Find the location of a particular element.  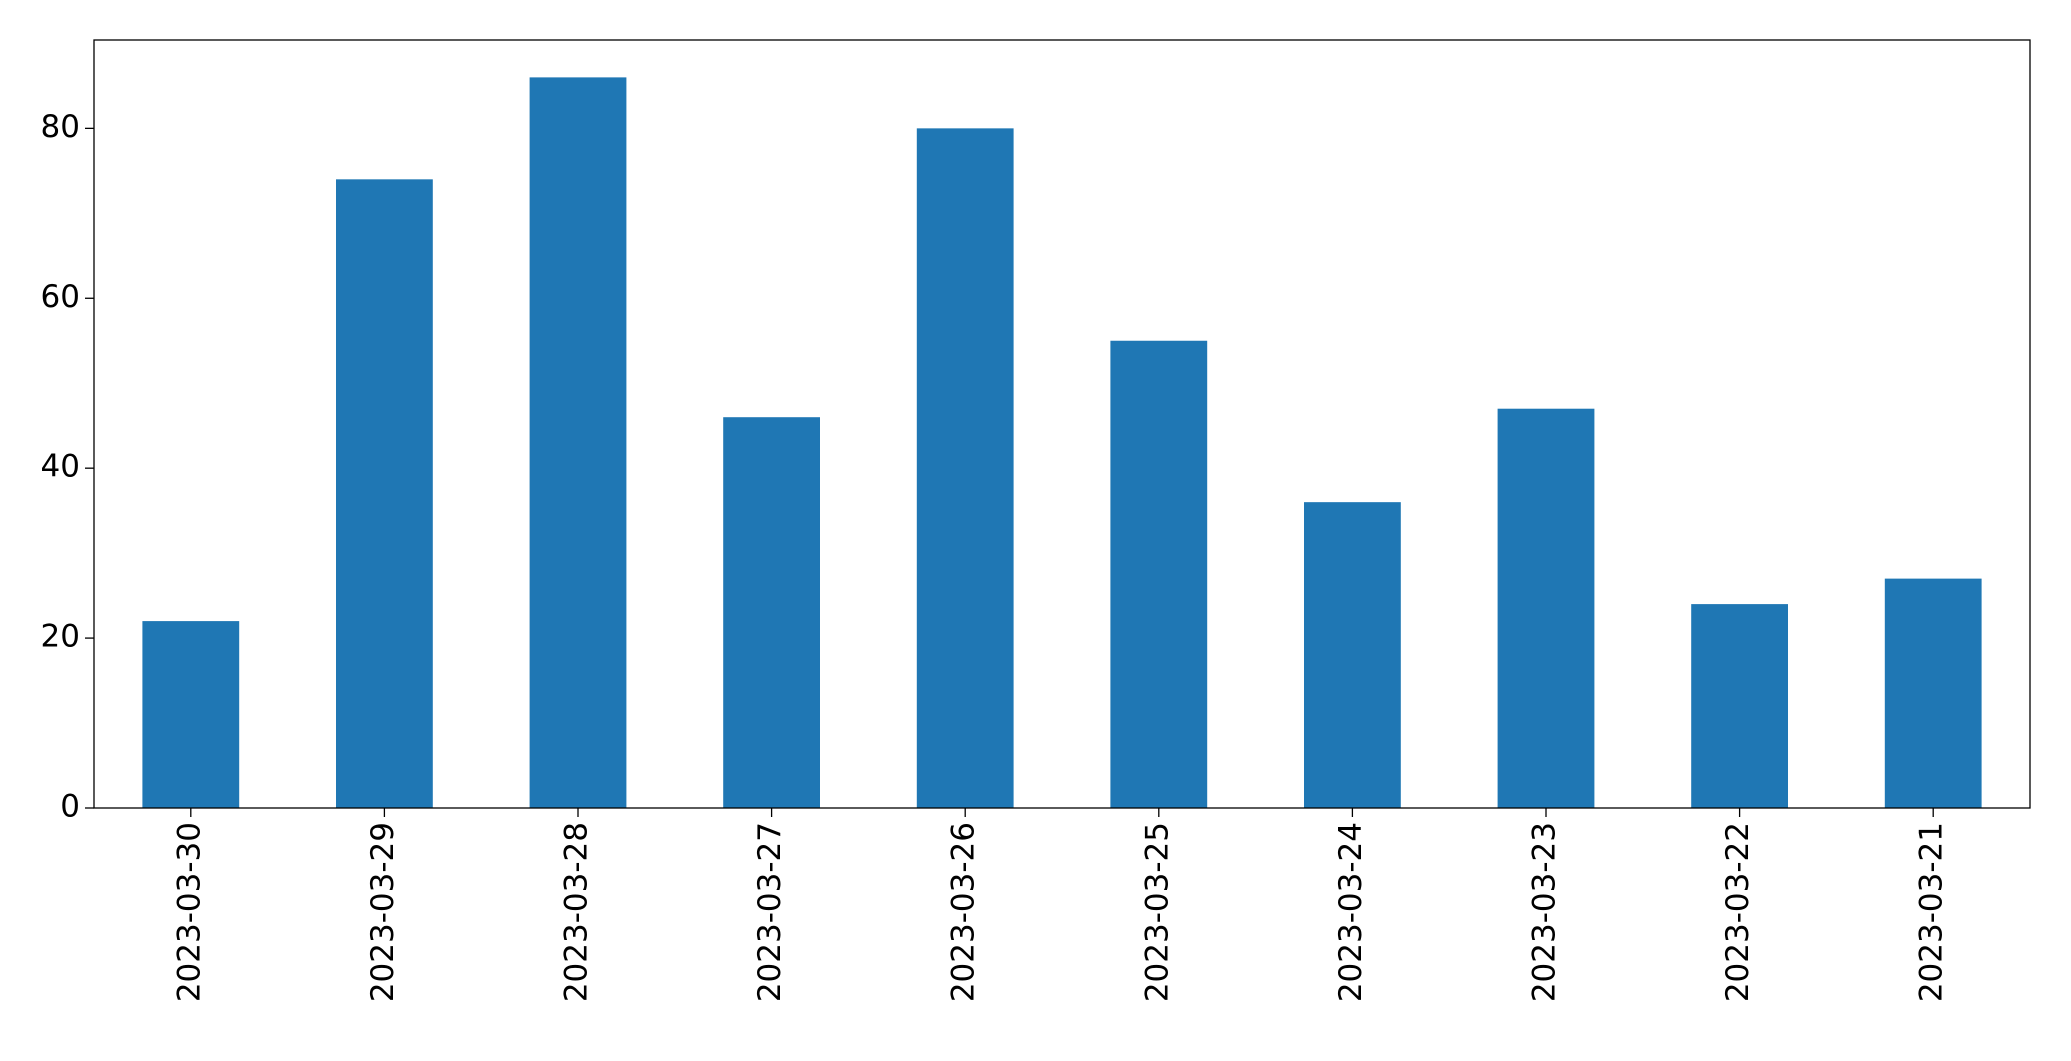

x-tick-label: 2023-03-22 is located at coordinates (1738, 912).